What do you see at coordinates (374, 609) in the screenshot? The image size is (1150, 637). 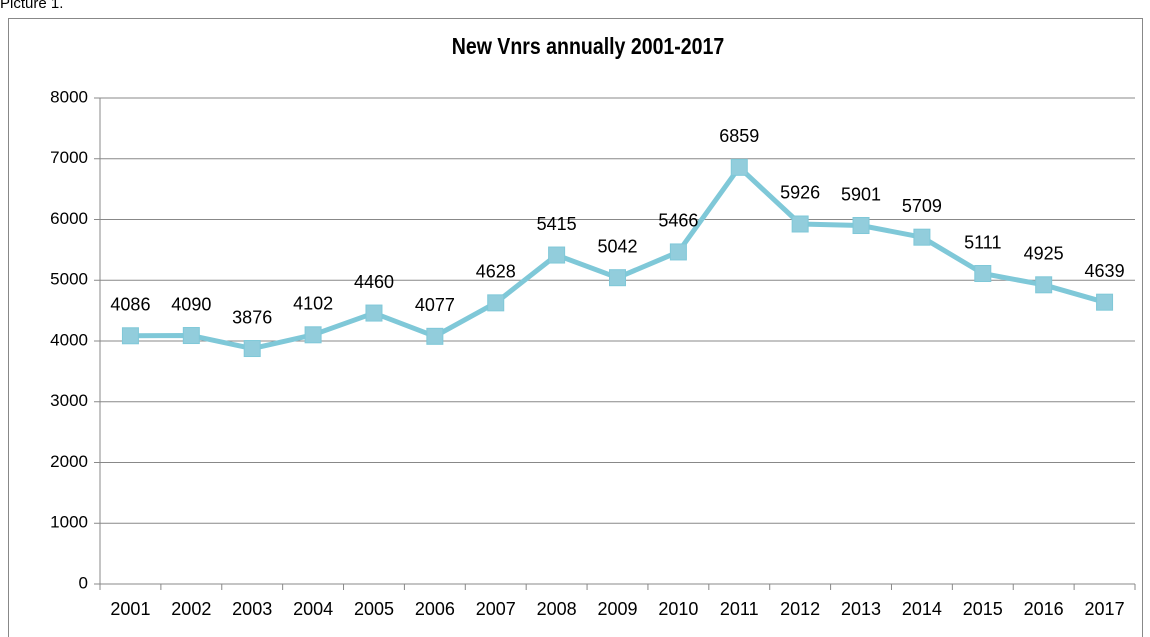 I see `x-tick-label: 2005` at bounding box center [374, 609].